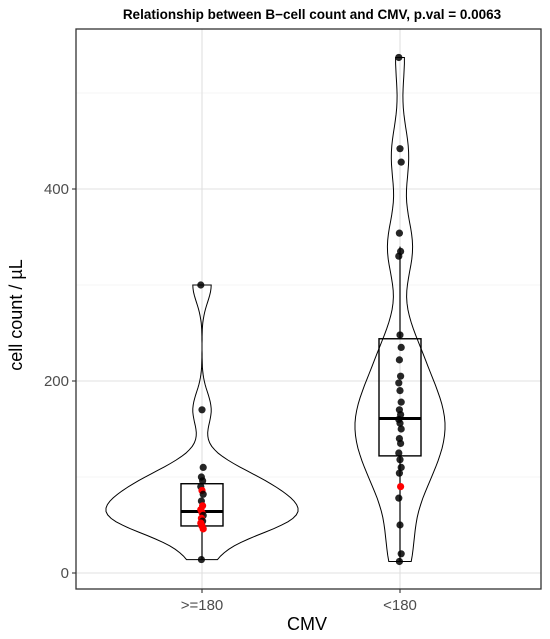  What do you see at coordinates (56, 381) in the screenshot?
I see `y-tick-label: 200` at bounding box center [56, 381].